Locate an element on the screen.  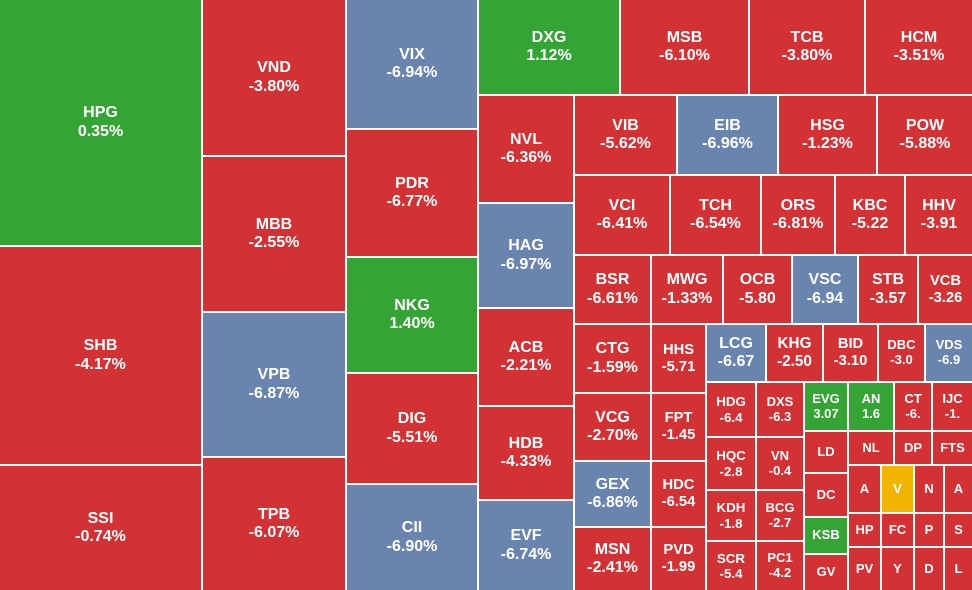
tile: FC is located at coordinates (897, 530).